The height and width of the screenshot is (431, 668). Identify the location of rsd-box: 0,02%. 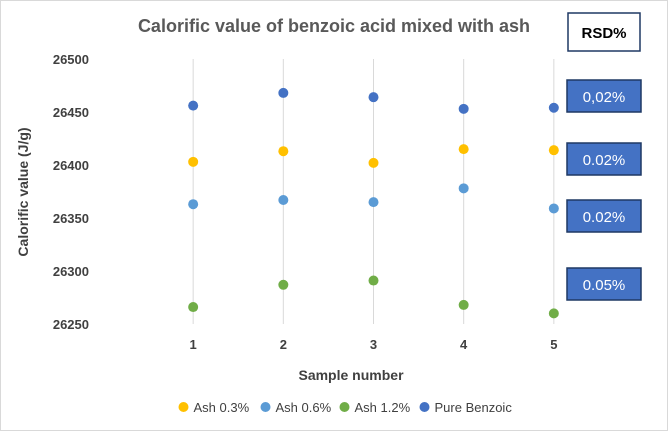
(604, 96).